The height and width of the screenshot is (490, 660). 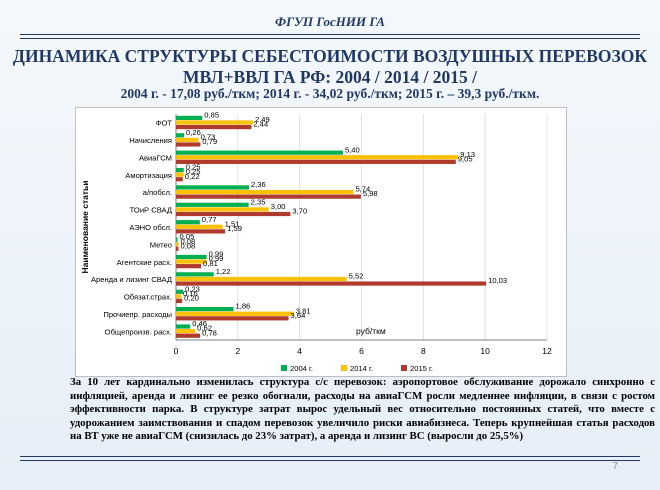 I want to click on data-label: 0,81, so click(x=210, y=263).